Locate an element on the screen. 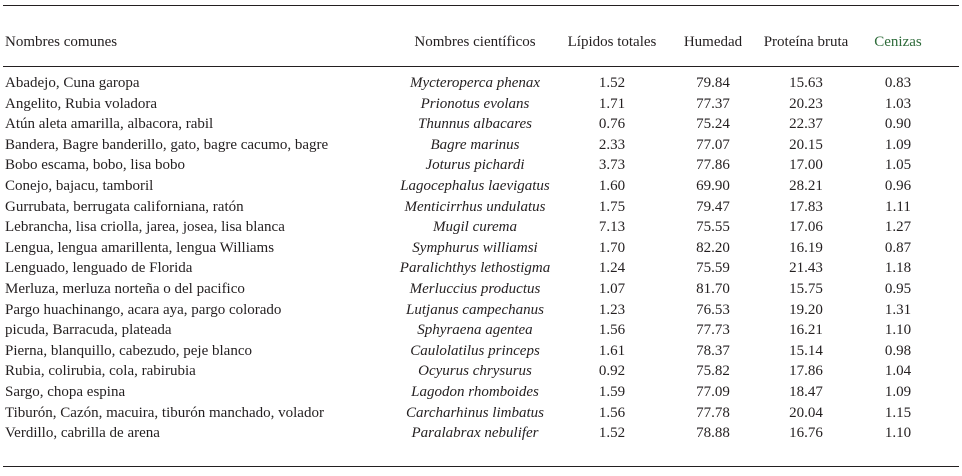 This screenshot has height=476, width=962. cell-total-lipids: 1.24 is located at coordinates (612, 268).